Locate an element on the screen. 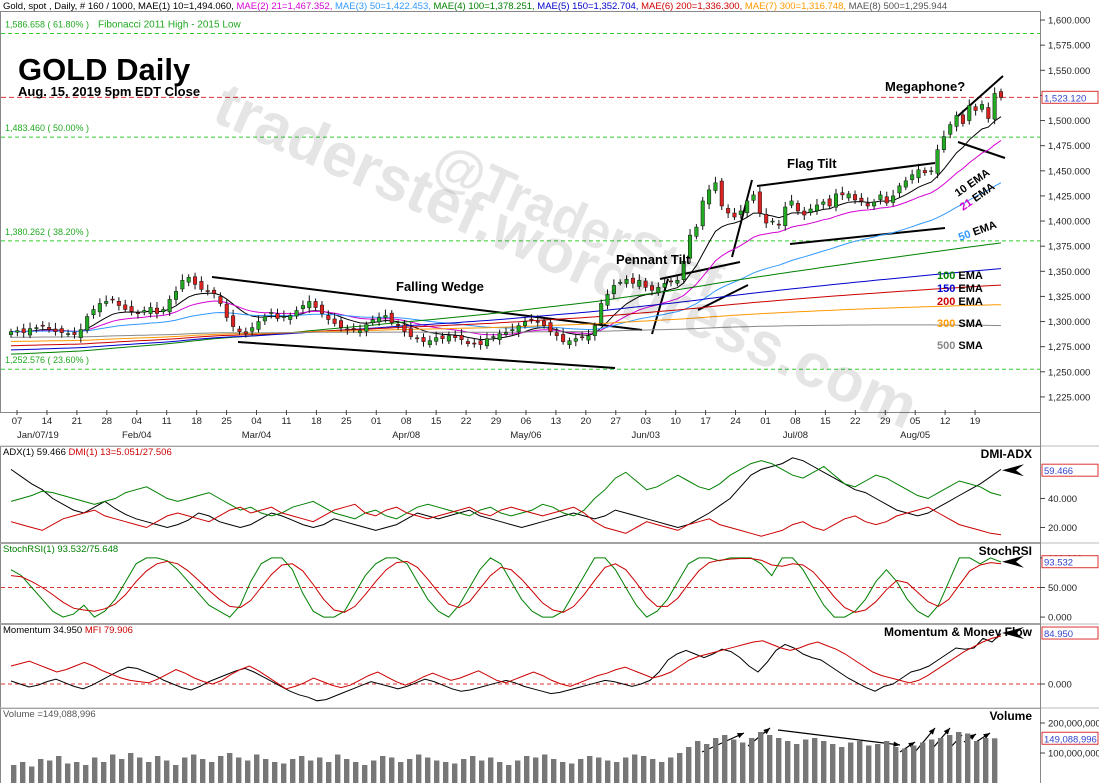 This screenshot has height=783, width=1099. date-axis-tick-label: 07 is located at coordinates (17, 421).